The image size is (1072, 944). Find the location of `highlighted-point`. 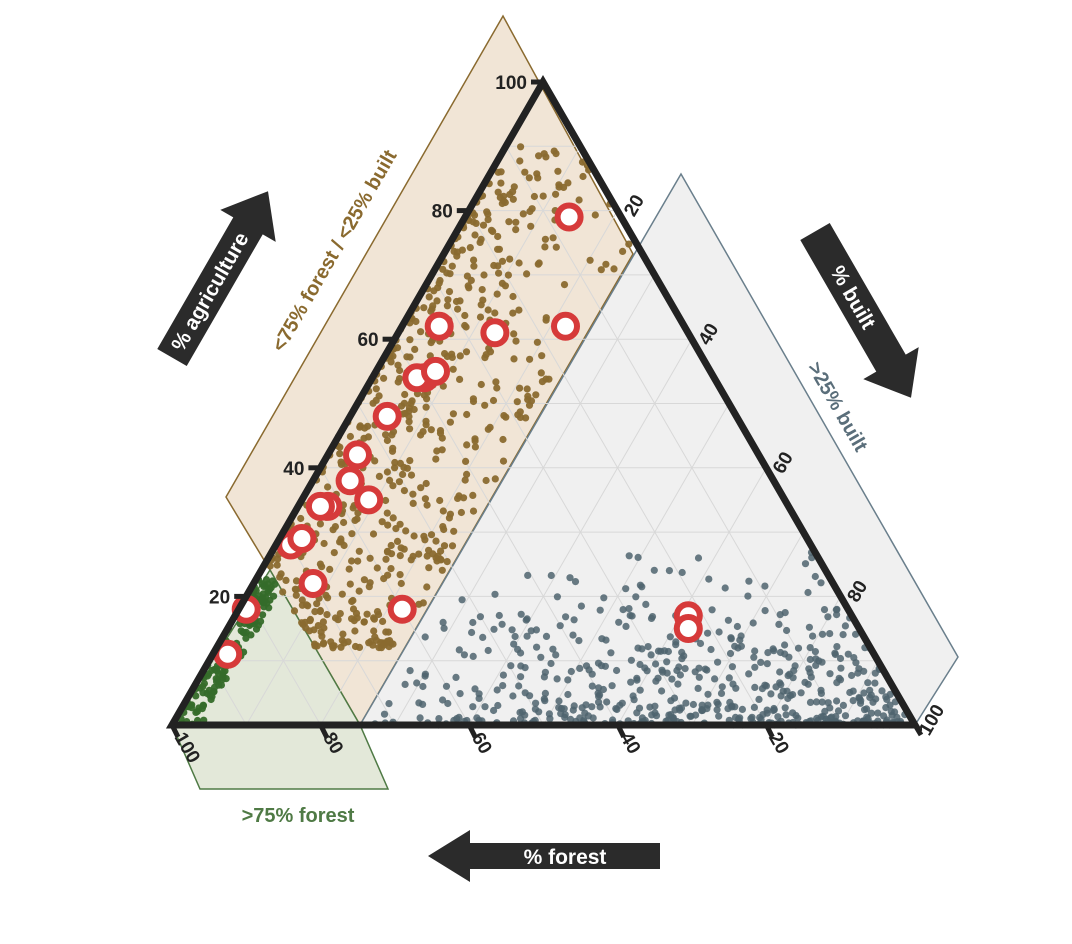

highlighted-point is located at coordinates (350, 481).